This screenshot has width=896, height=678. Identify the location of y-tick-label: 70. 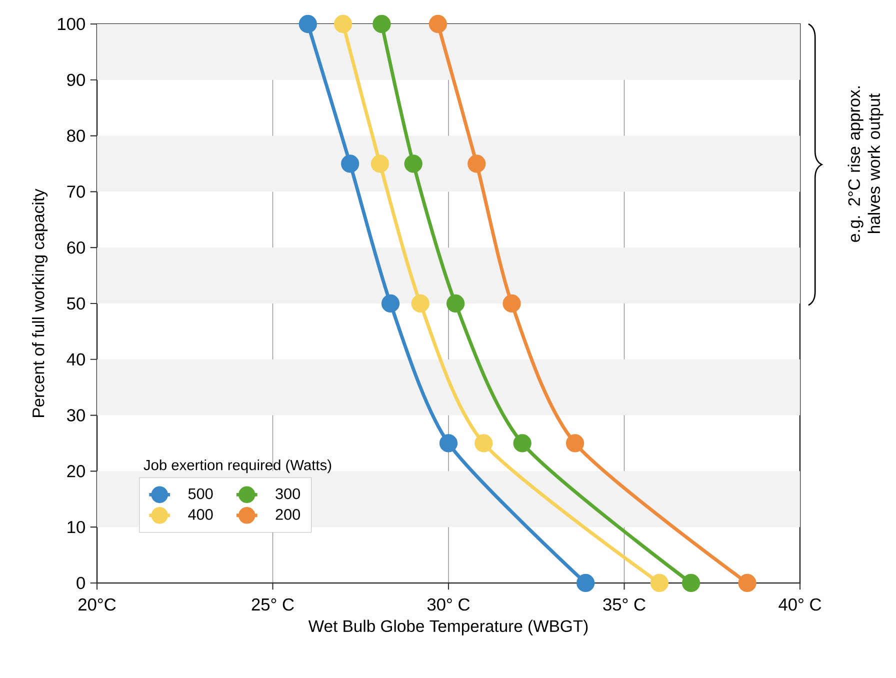
(76, 192).